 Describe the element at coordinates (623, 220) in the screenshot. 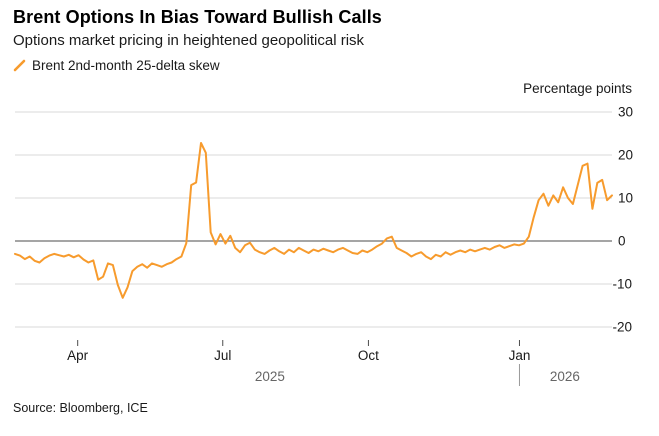

I see `y-axis-tick-labels: 30 20 10 0 -10 -20` at that location.